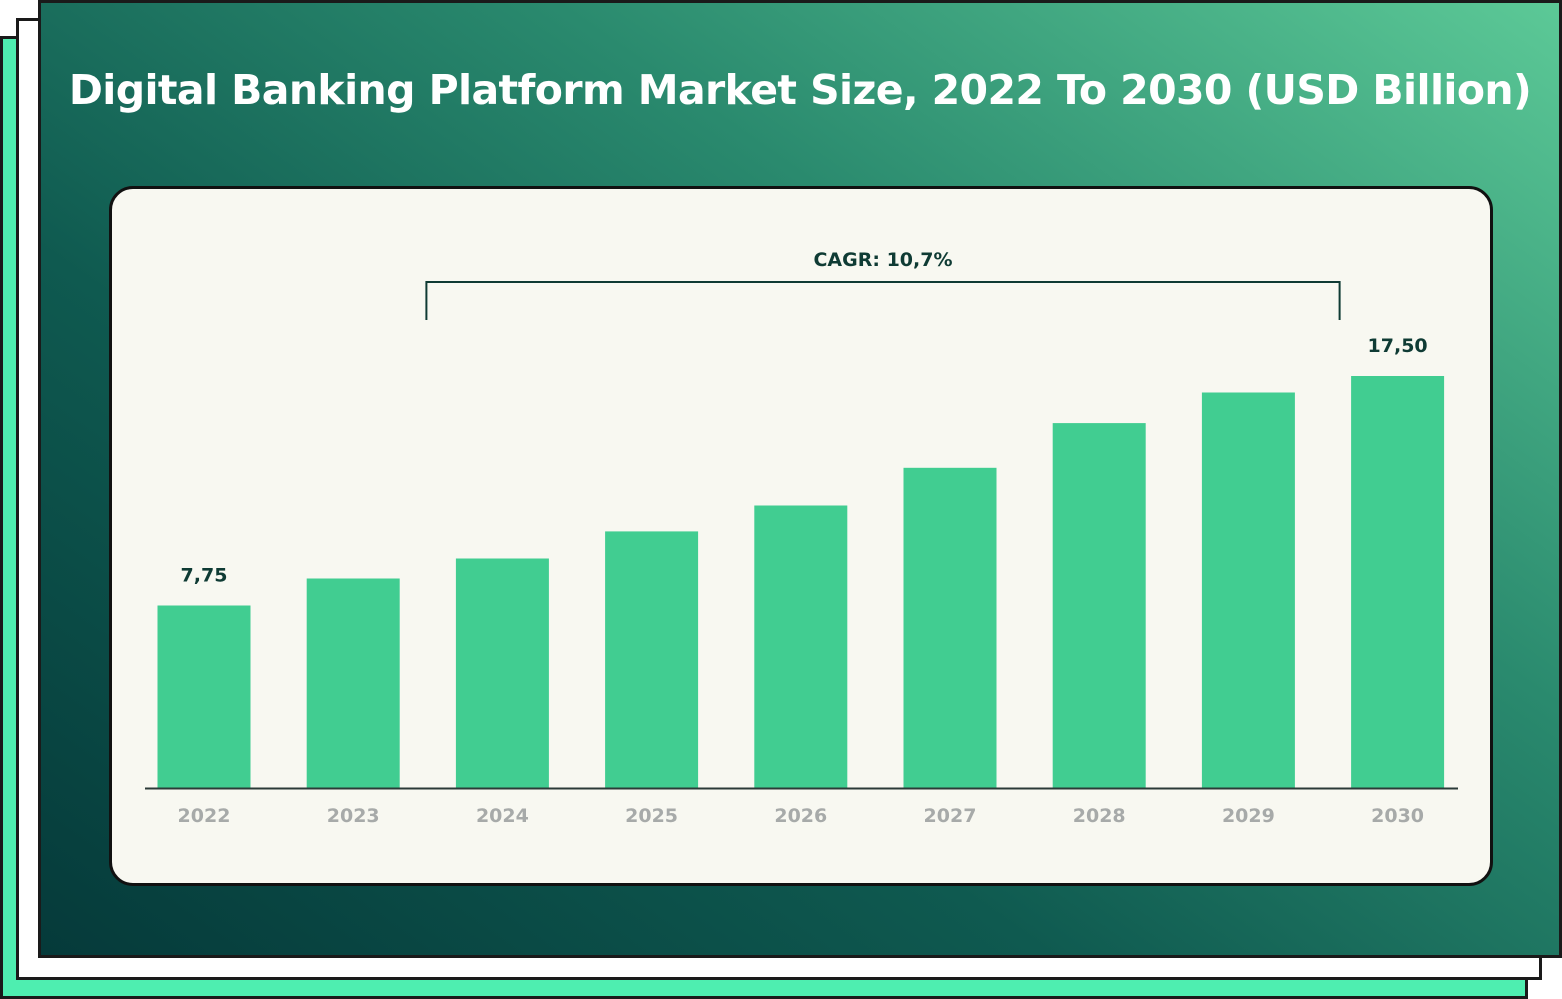 This screenshot has width=1562, height=999. Describe the element at coordinates (1398, 346) in the screenshot. I see `data-label-2030: 17,50` at that location.